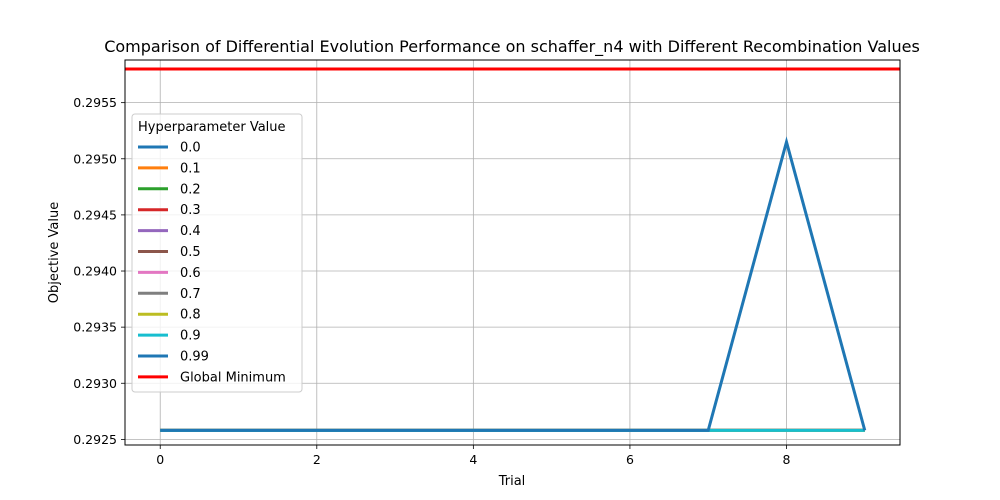  I want to click on legend-entry-label: 0.5, so click(190, 252).